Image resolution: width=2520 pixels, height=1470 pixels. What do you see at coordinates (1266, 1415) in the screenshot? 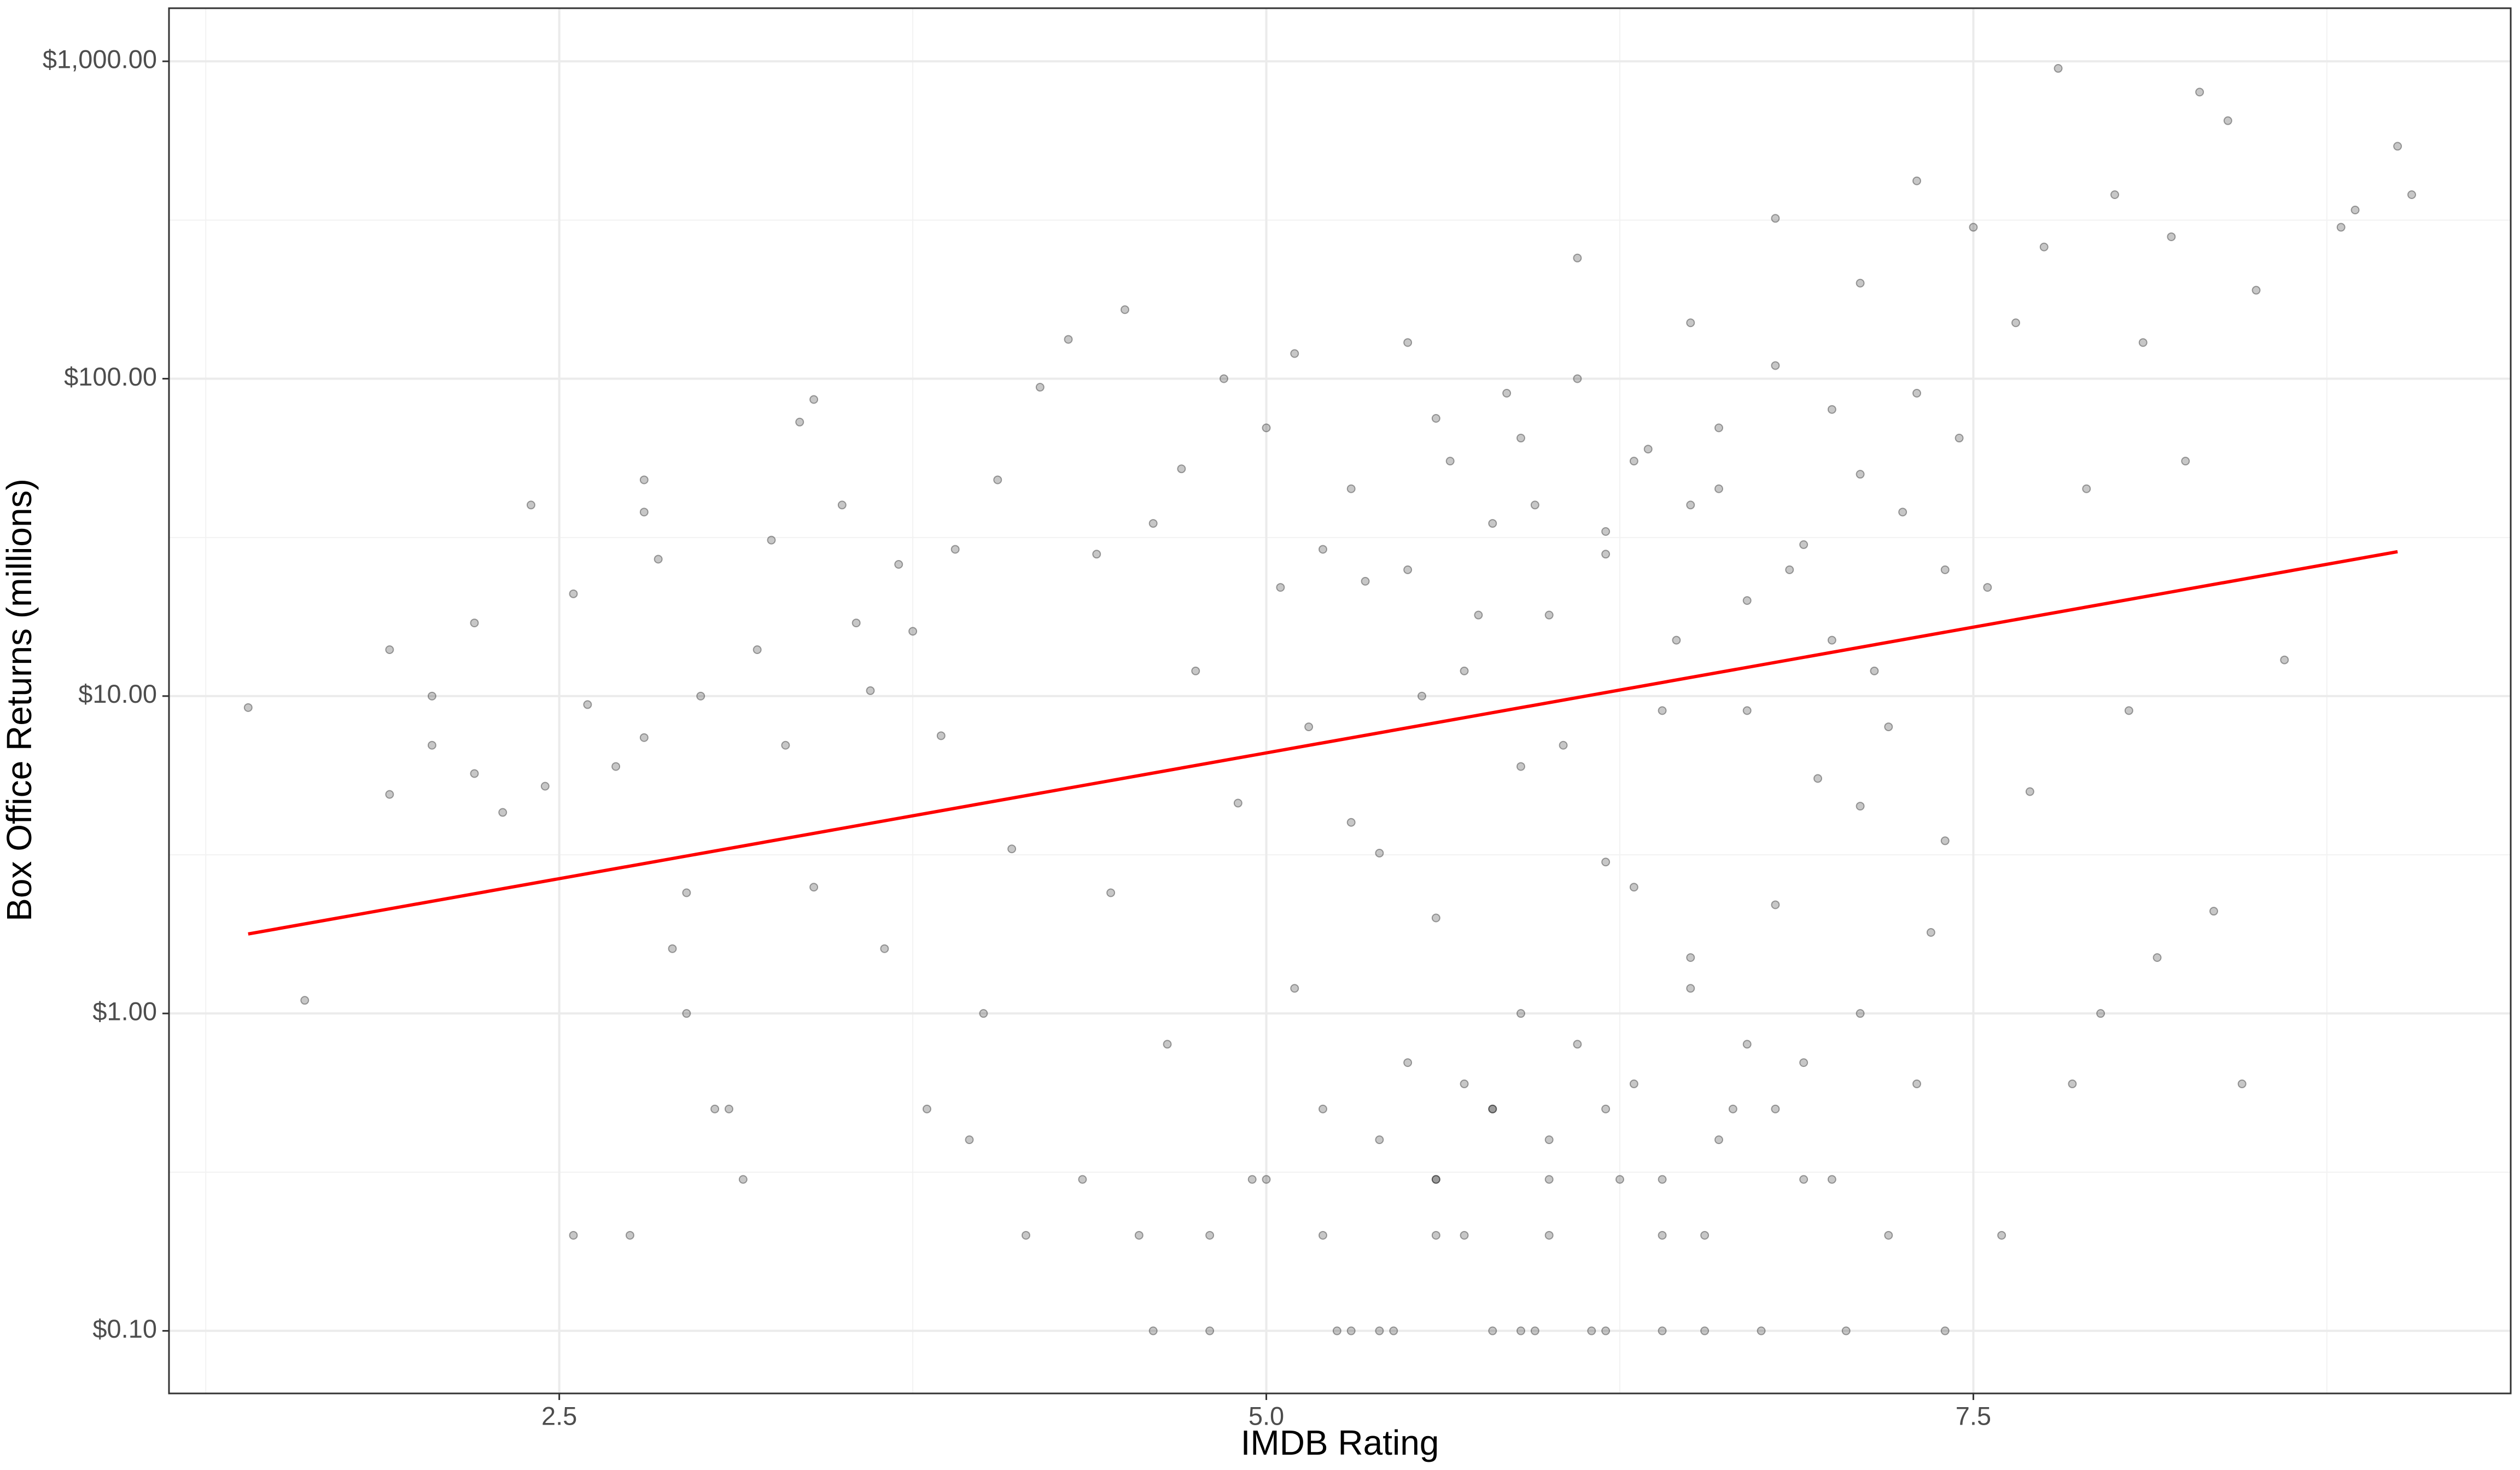
I see `x-tick-label: 5.0` at bounding box center [1266, 1415].